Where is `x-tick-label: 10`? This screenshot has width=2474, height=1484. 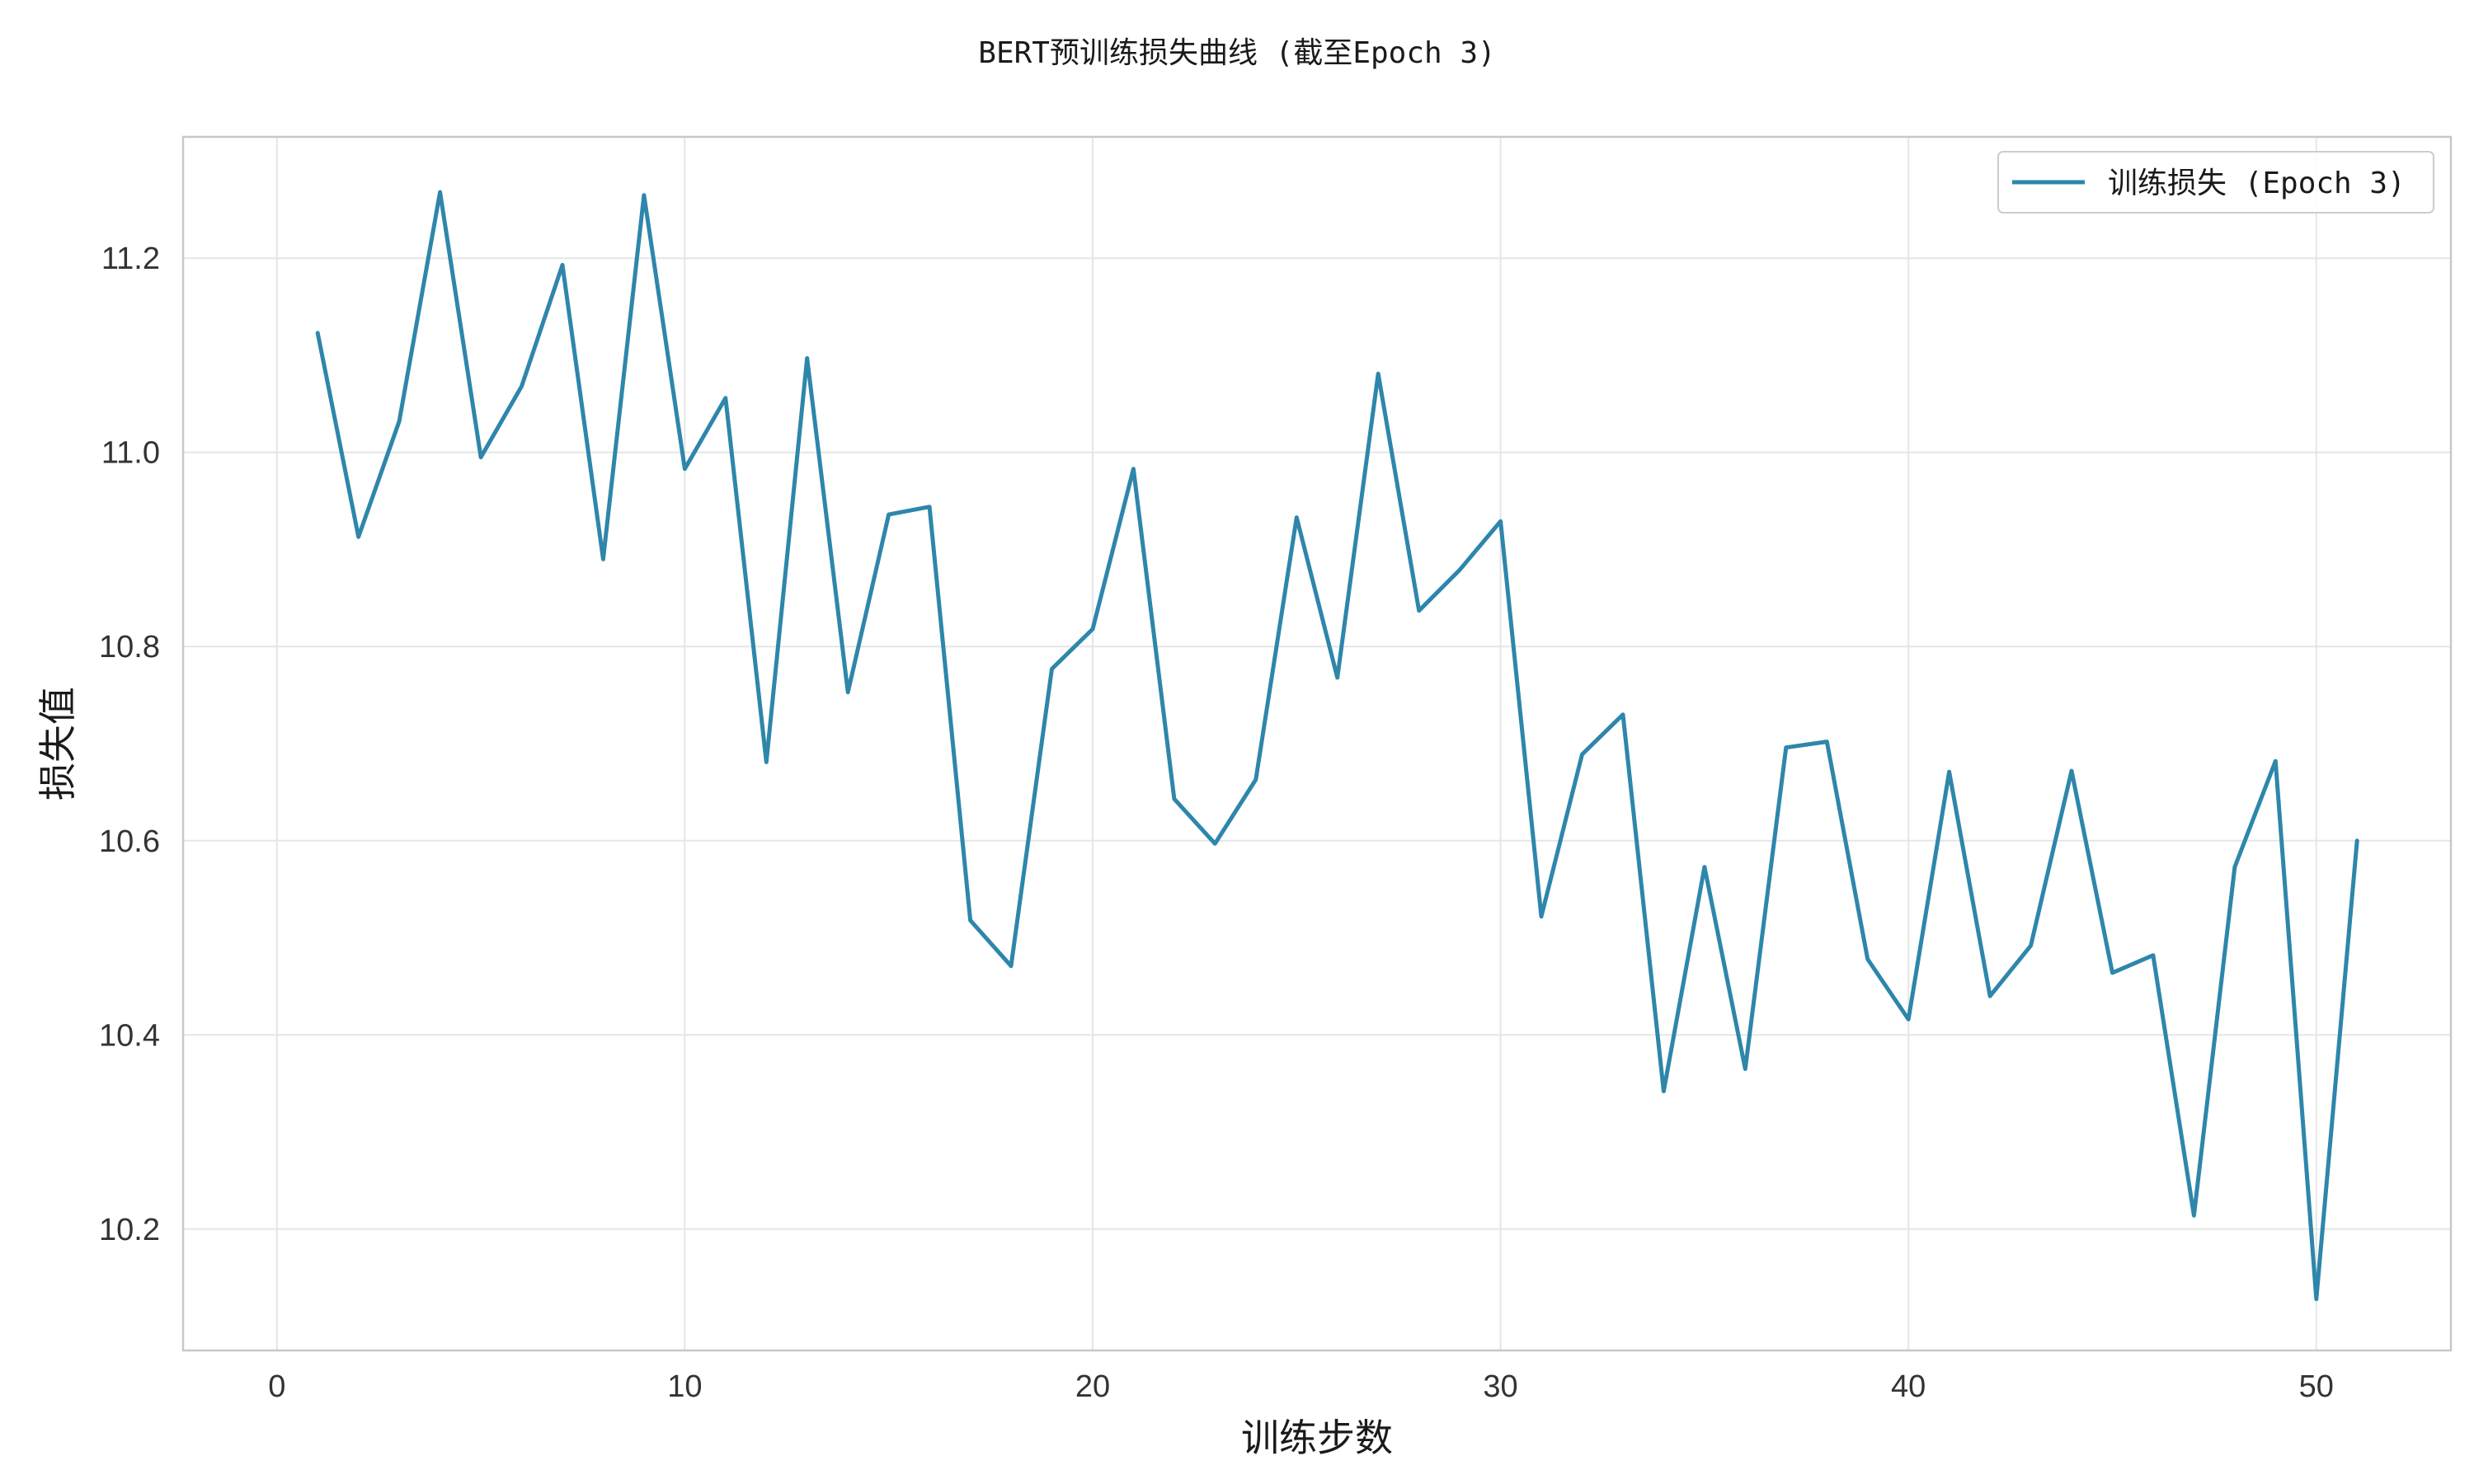 x-tick-label: 10 is located at coordinates (684, 1386).